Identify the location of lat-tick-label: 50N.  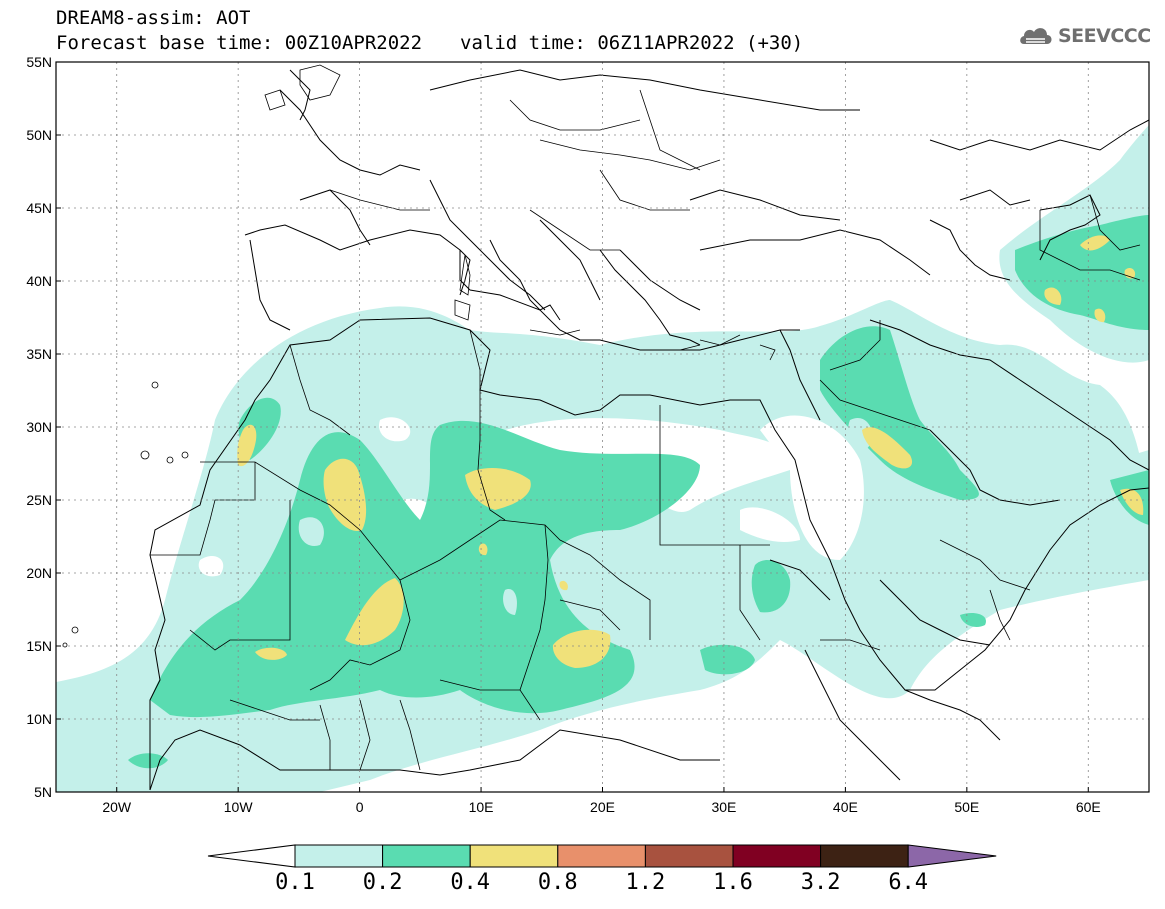
(39, 135).